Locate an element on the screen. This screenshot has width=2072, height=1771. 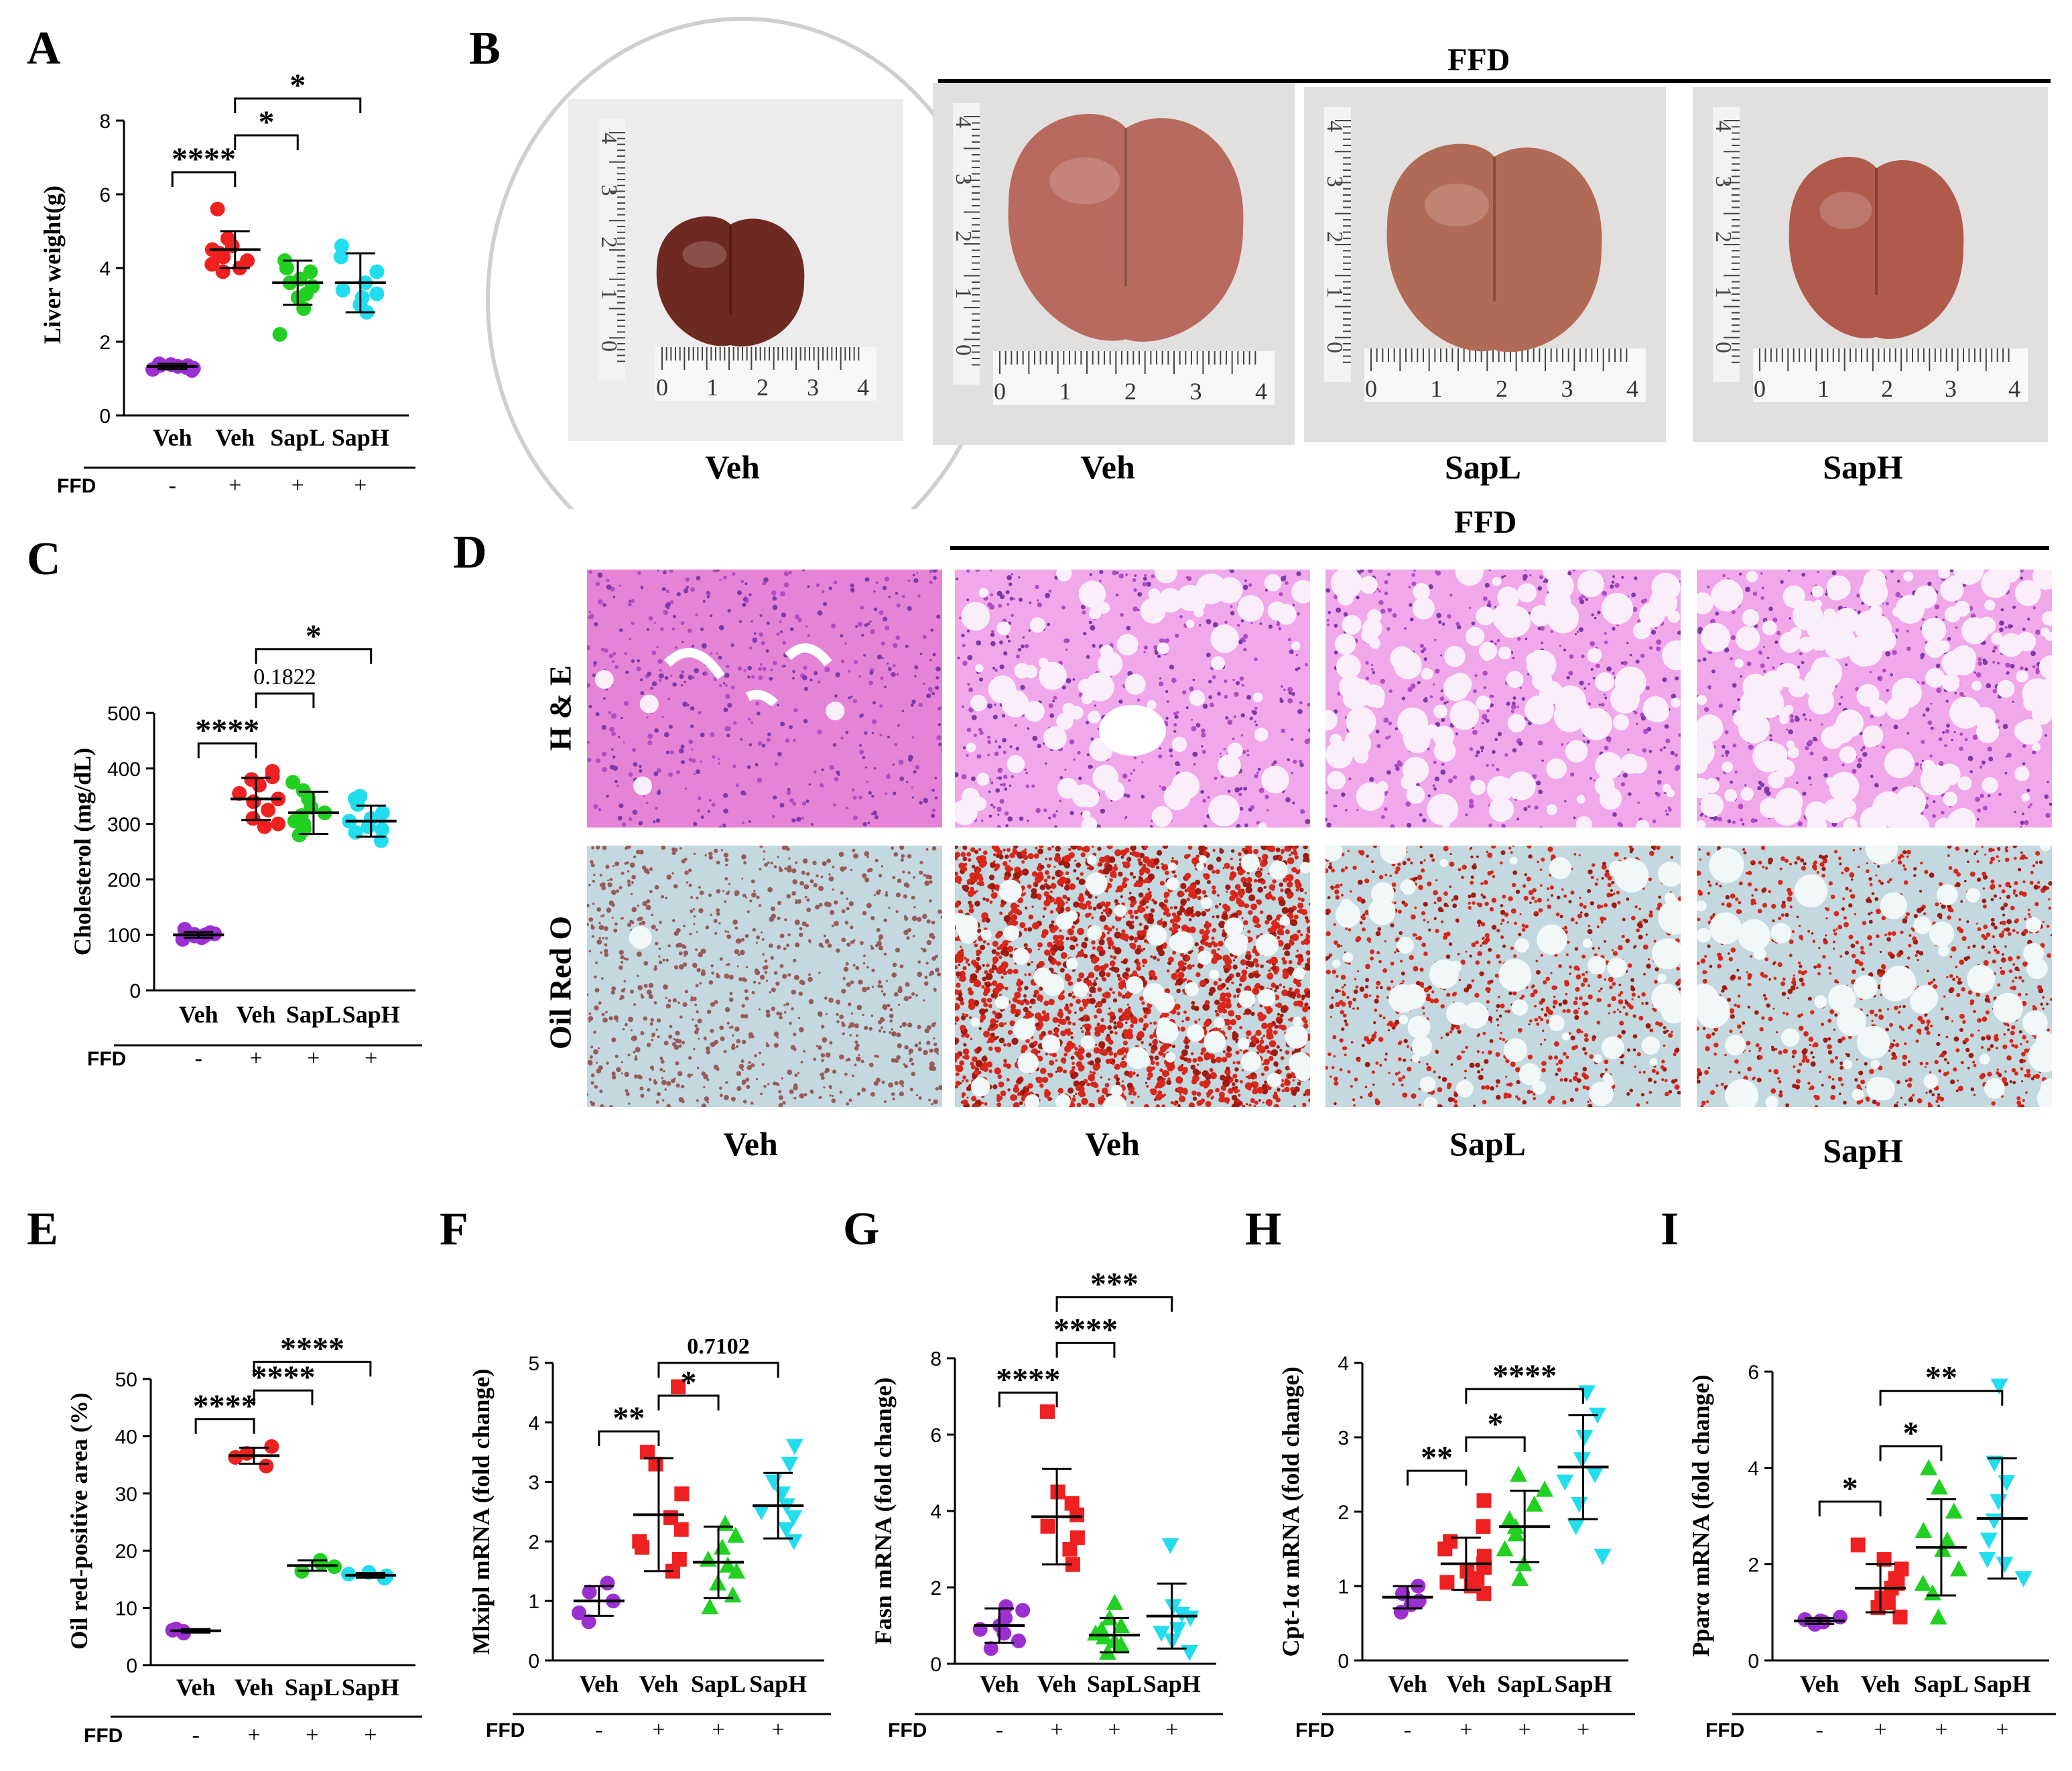
panel-b-caption-veh: Veh is located at coordinates (732, 467).